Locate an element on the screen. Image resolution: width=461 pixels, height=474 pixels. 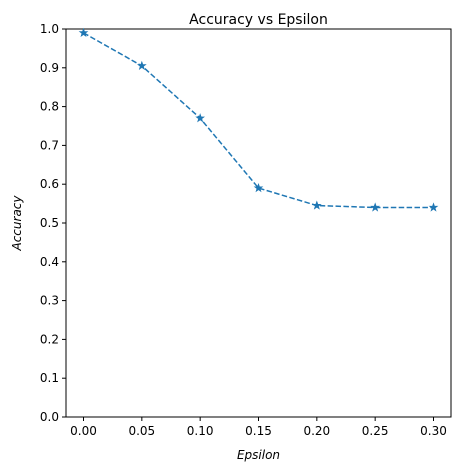
y-tick-label: 0.2 is located at coordinates (49, 339).